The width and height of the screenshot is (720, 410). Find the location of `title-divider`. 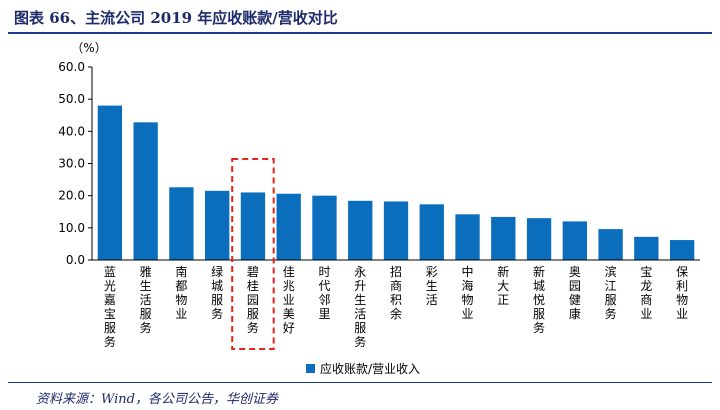

title-divider is located at coordinates (360, 33).